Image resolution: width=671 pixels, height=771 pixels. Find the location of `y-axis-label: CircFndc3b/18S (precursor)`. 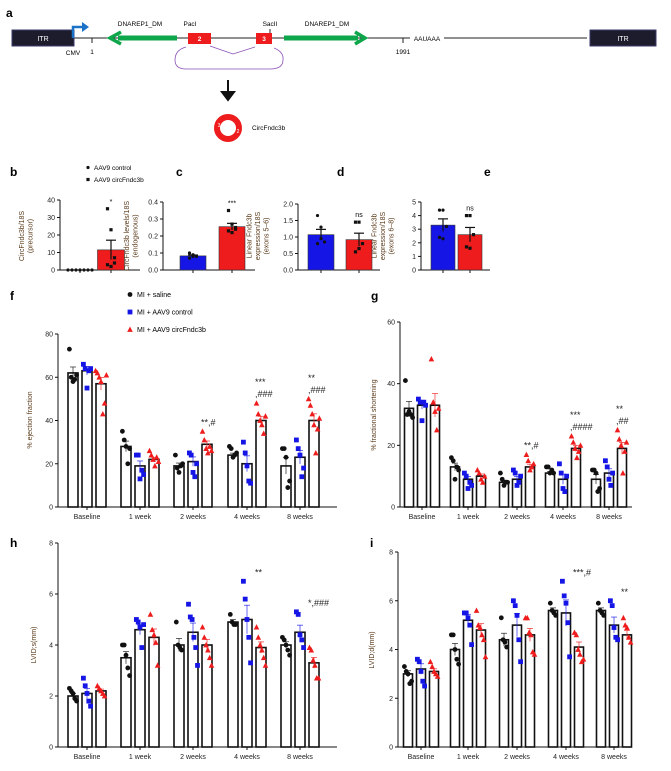

y-axis-label: CircFndc3b/18S (precursor) is located at coordinates (27, 236).